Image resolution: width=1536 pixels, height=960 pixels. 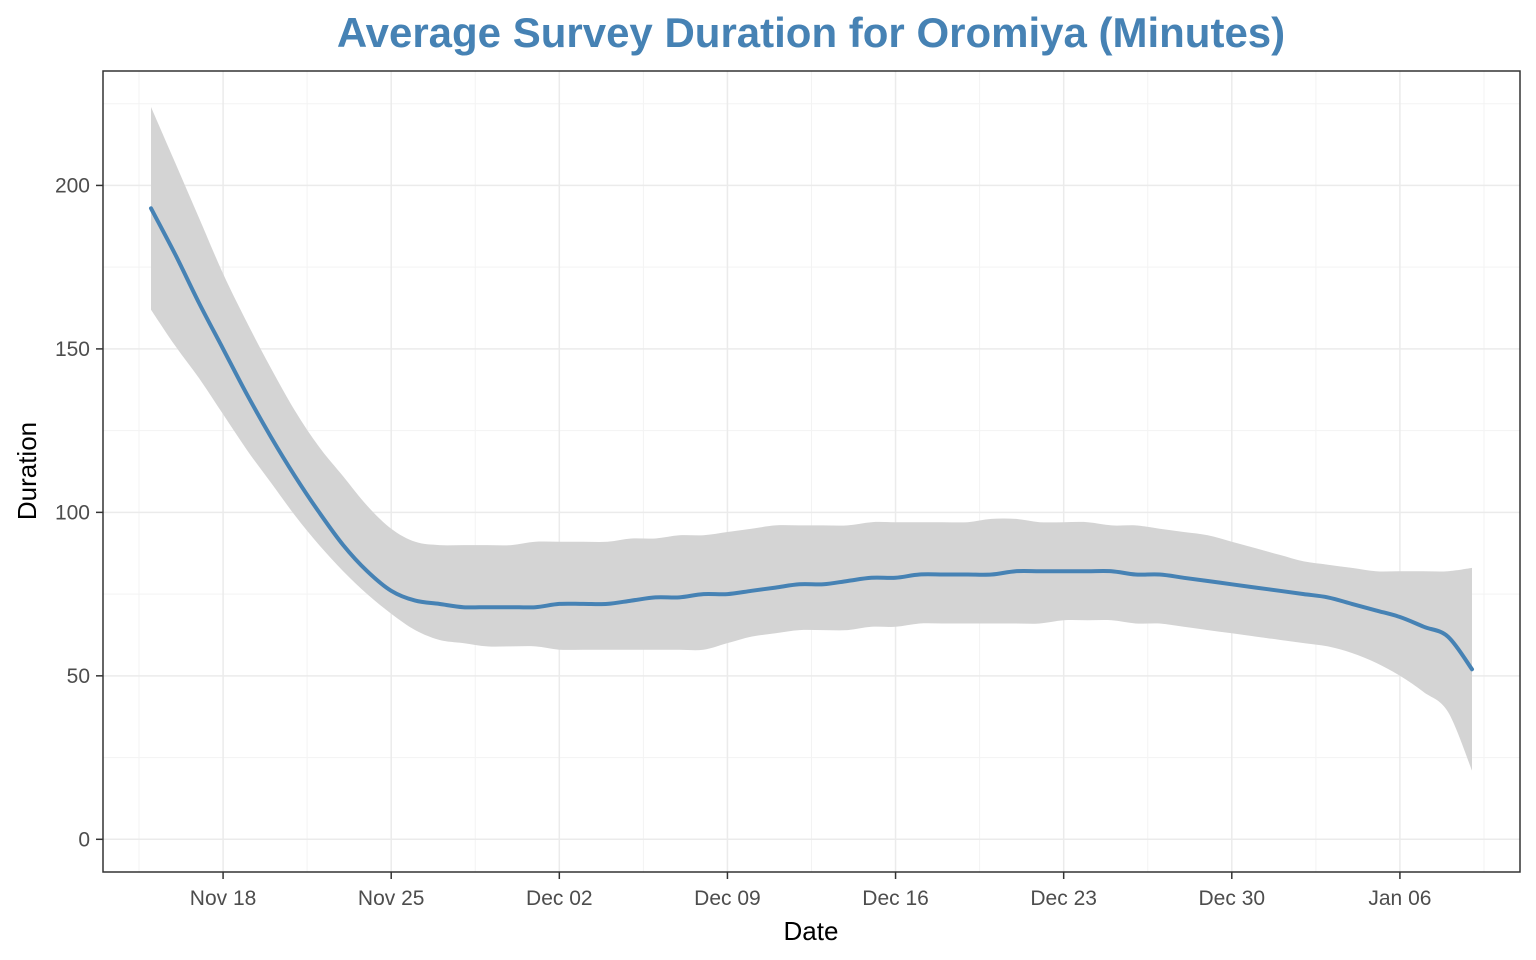 What do you see at coordinates (559, 898) in the screenshot?
I see `x-tick-label: Dec 02` at bounding box center [559, 898].